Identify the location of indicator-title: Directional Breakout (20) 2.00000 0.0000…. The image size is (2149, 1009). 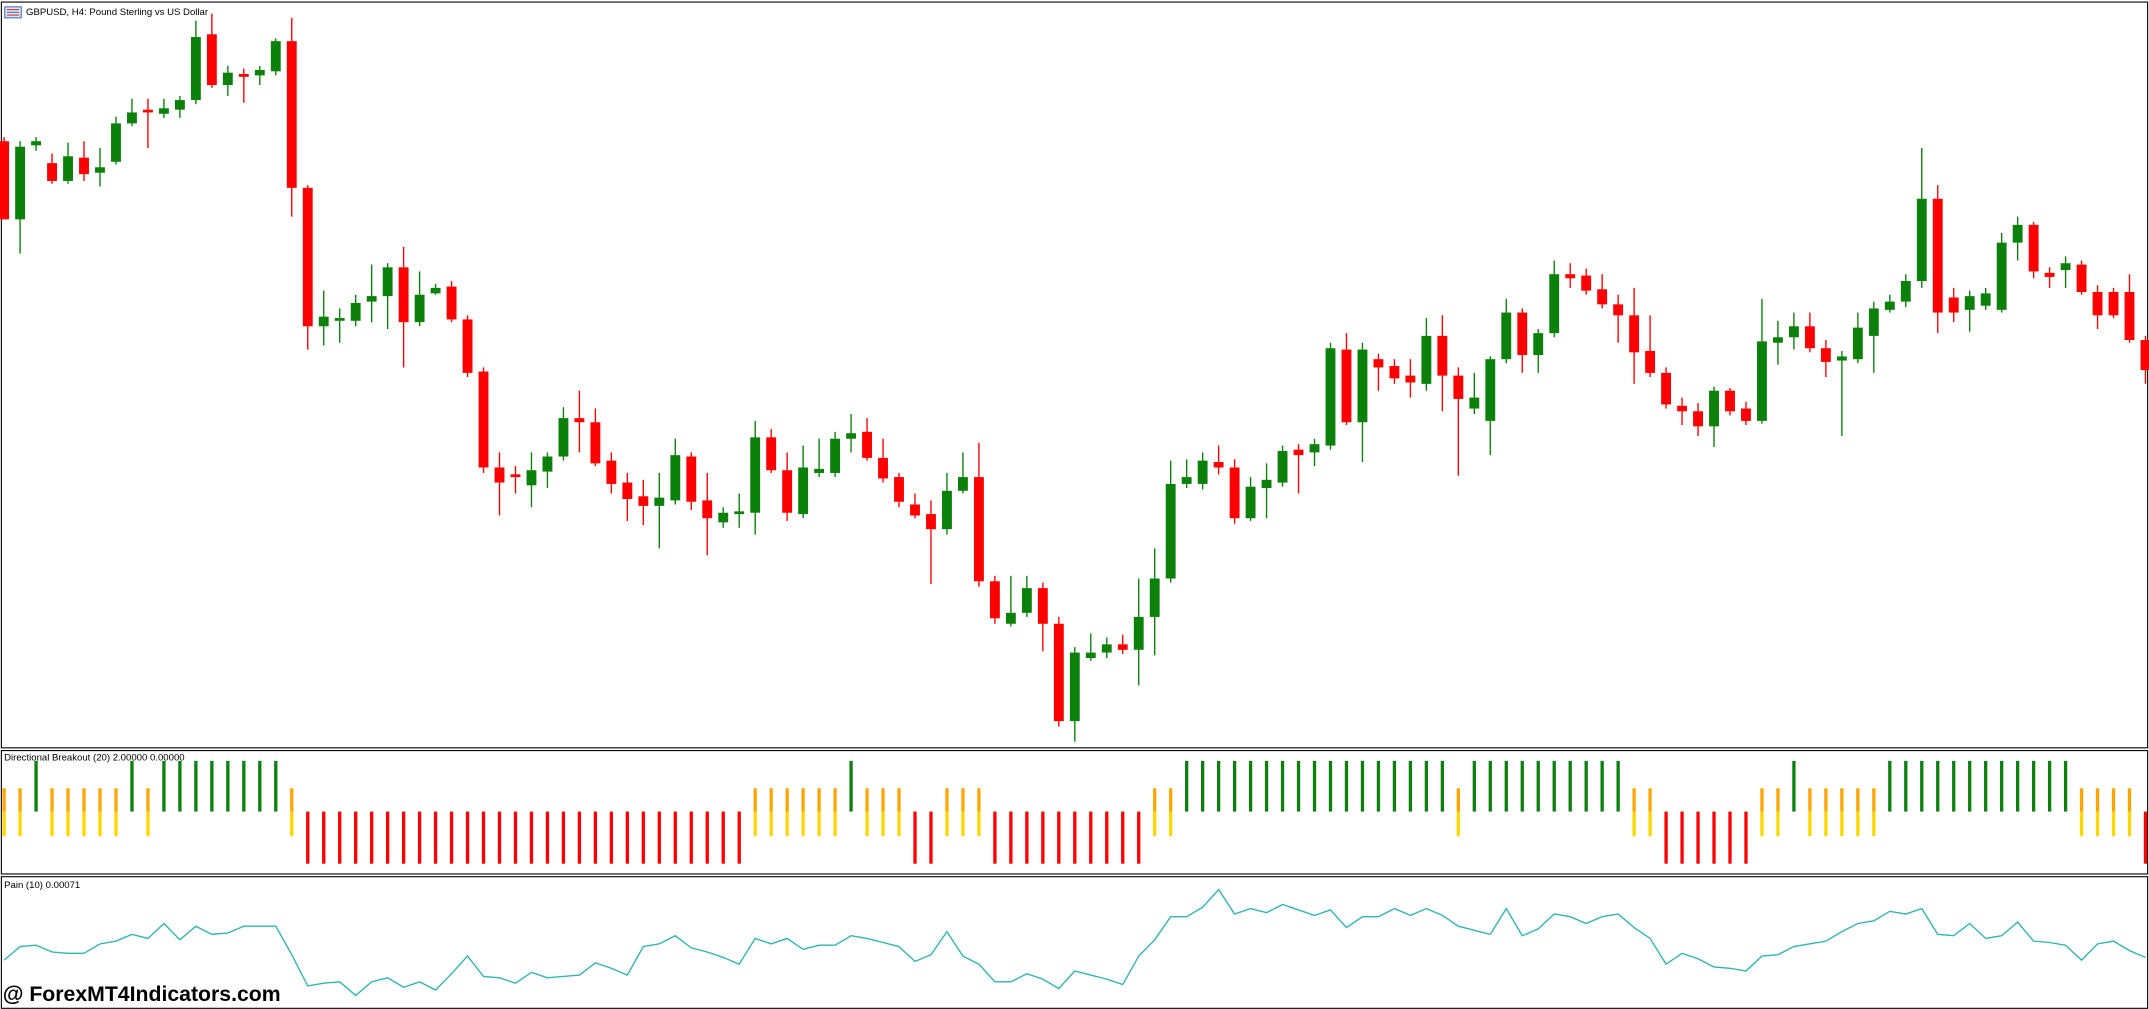
(94, 758).